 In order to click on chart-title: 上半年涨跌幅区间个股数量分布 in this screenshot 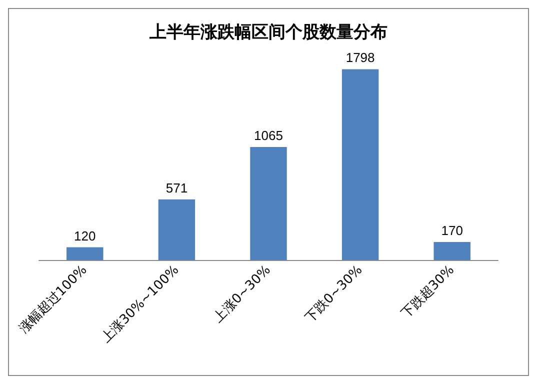, I will do `click(268, 32)`.